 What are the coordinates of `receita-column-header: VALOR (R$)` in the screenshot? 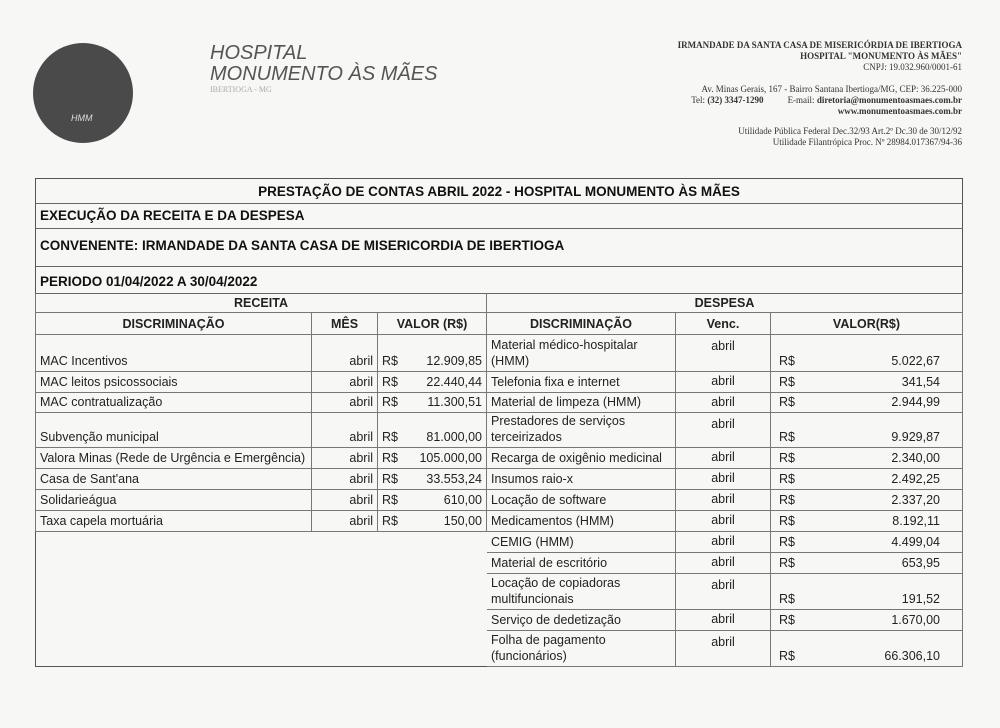 It's located at (432, 324).